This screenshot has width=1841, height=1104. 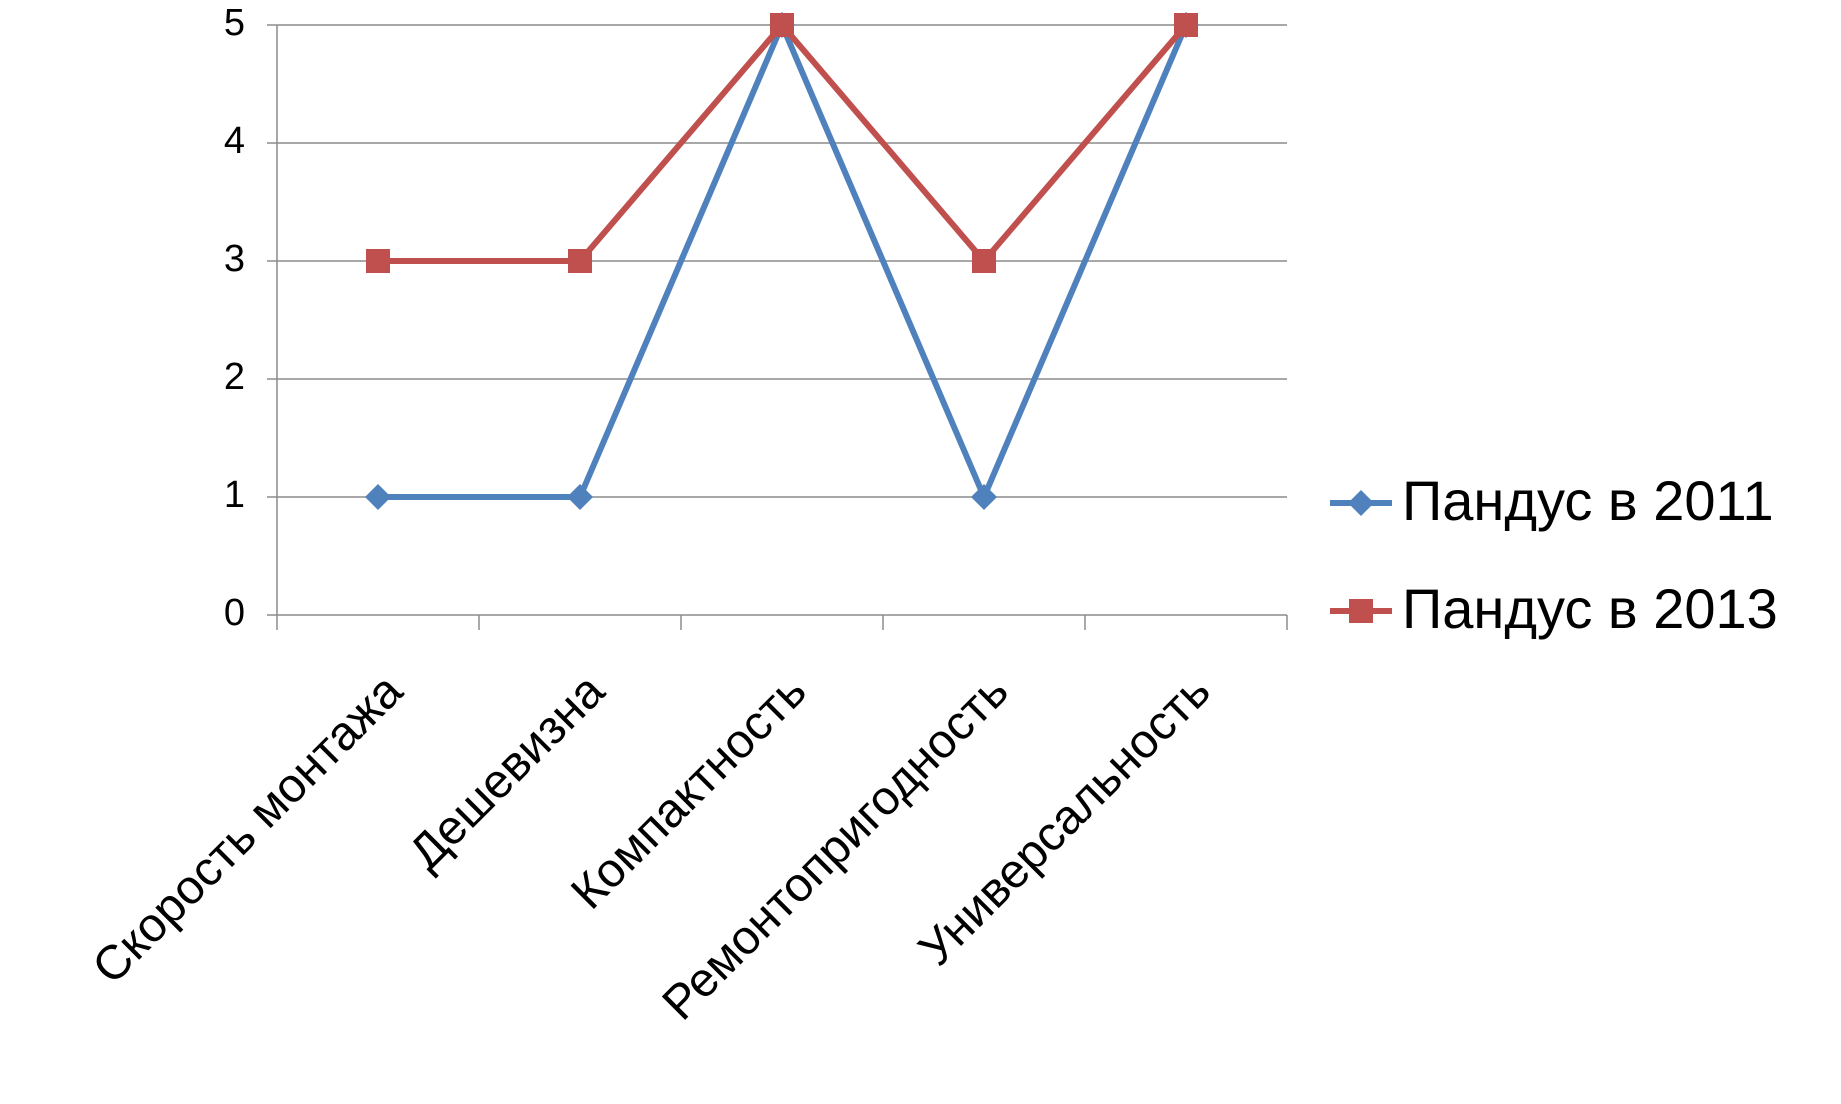 I want to click on y-tick-label: 3, so click(x=234, y=259).